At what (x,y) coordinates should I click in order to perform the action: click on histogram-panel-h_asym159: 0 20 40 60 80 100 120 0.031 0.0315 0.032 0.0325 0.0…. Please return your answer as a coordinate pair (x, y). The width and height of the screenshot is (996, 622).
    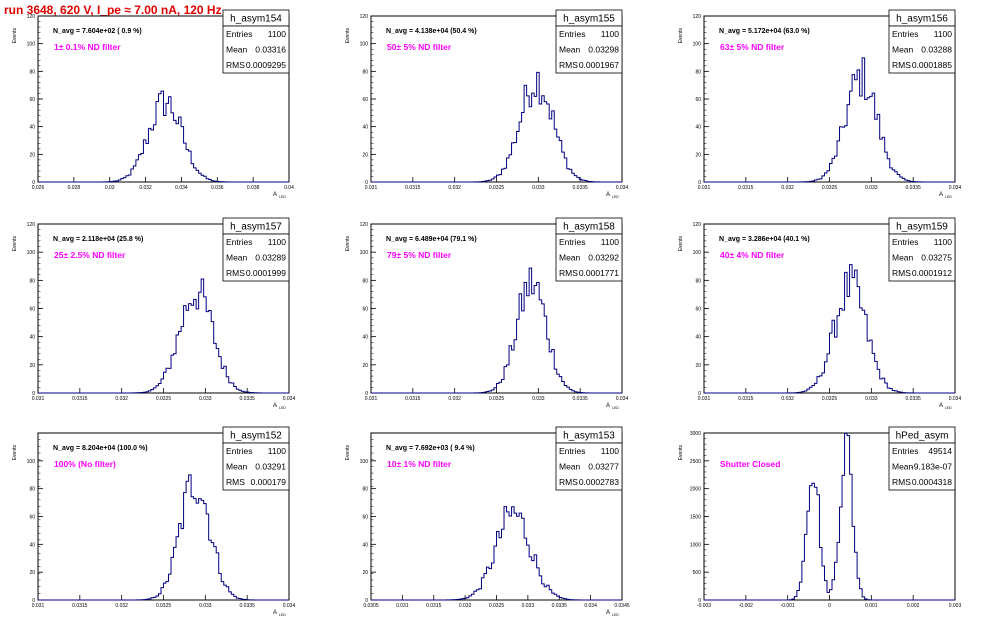
    Looking at the image, I should click on (819, 313).